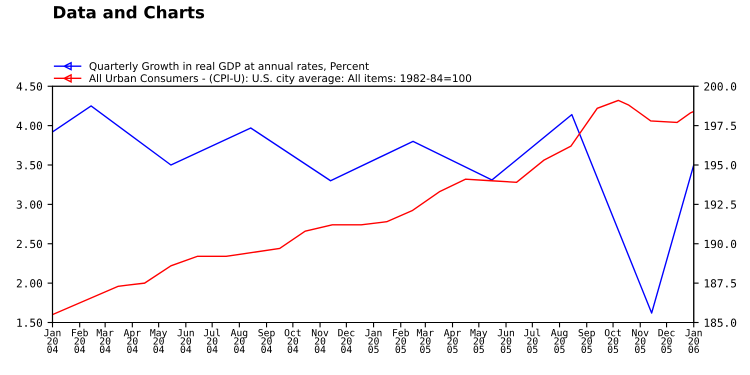  I want to click on x-tick-label: Oct 20 05, so click(612, 341).